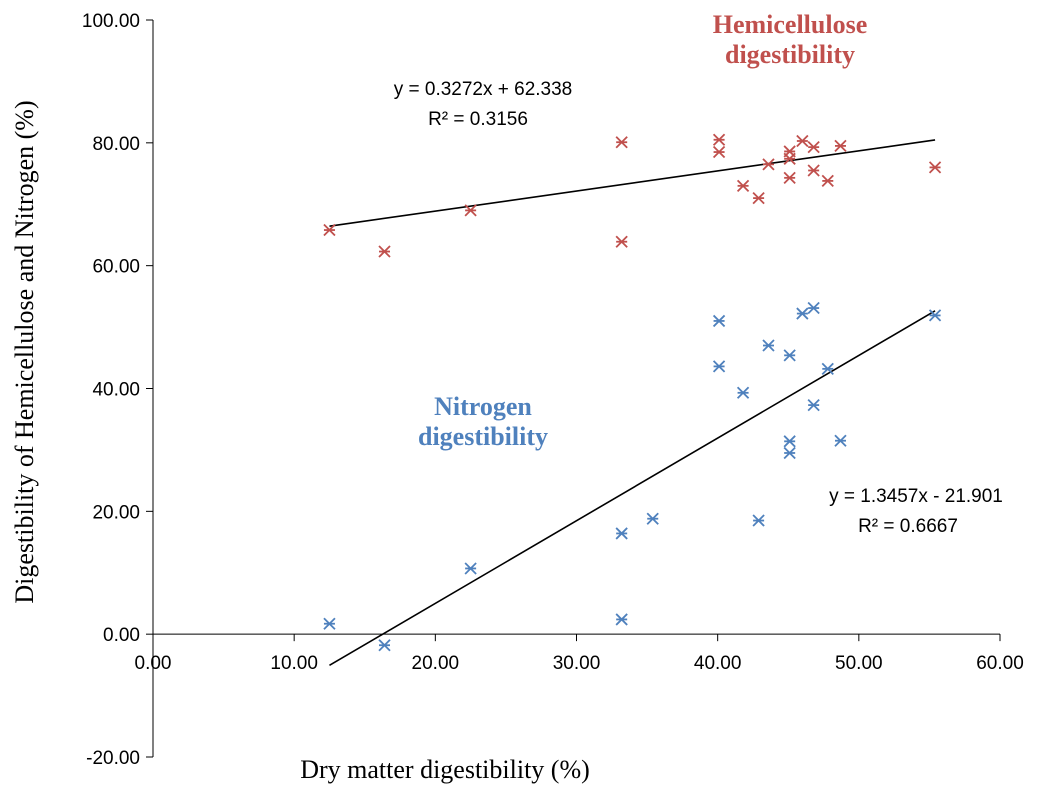  I want to click on x-tick-label: 60.00, so click(1000, 663).